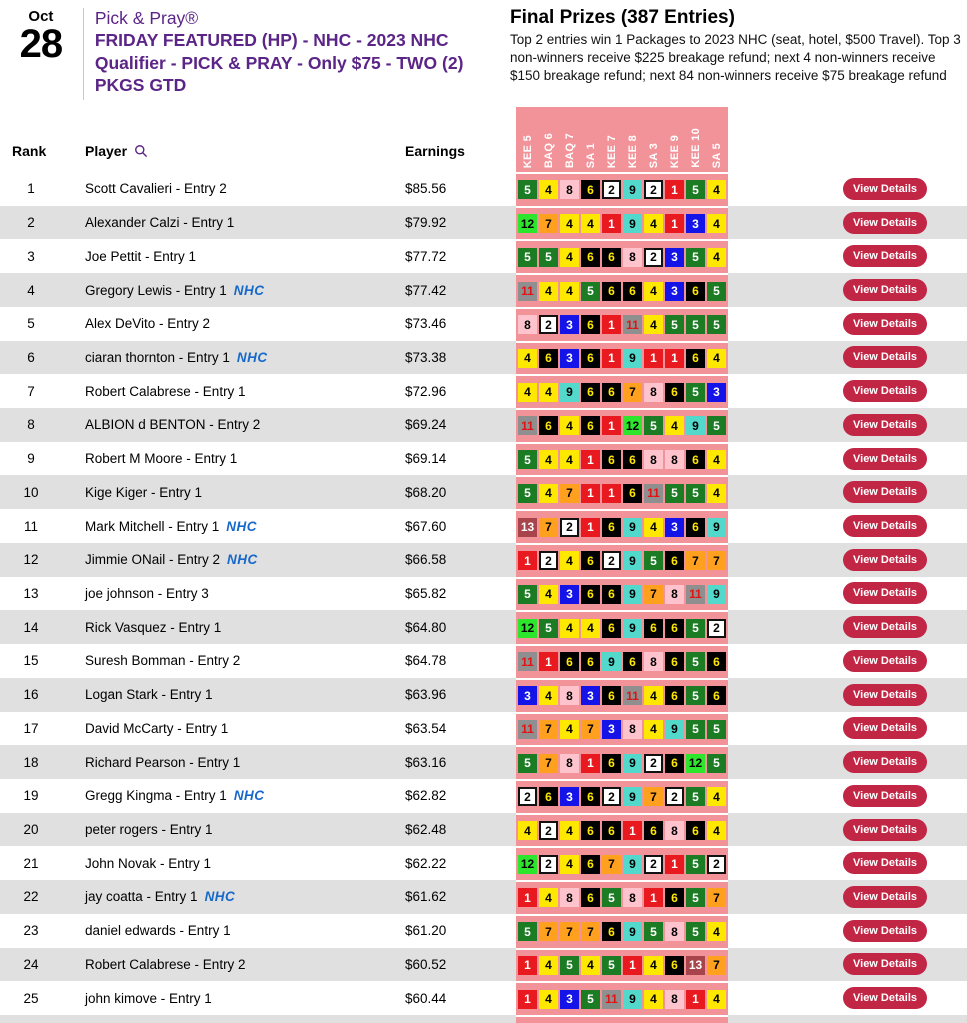  I want to click on player-cell: David McCarty - Entry 1, so click(228, 729).